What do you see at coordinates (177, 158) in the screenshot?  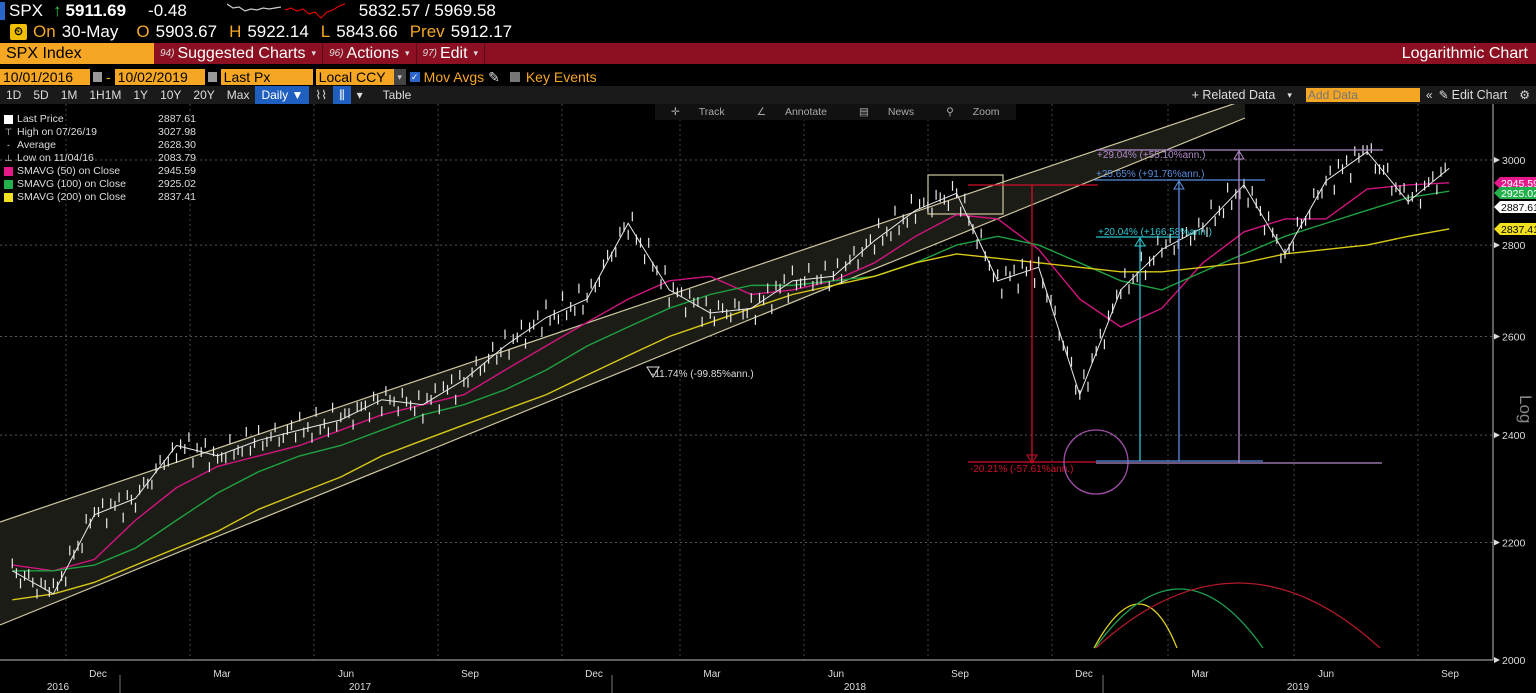 I see `legend-value: 2083.79` at bounding box center [177, 158].